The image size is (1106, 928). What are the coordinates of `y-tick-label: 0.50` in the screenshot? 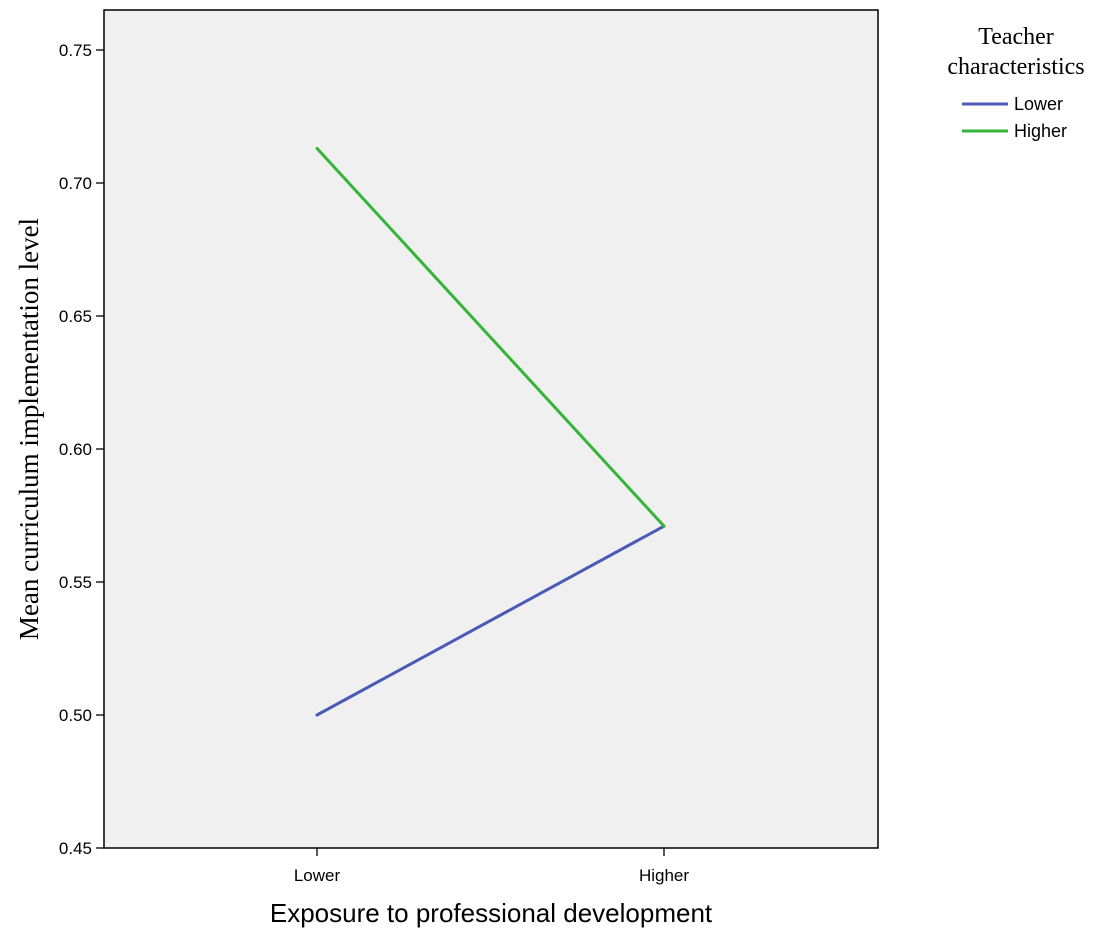 It's located at (75, 715).